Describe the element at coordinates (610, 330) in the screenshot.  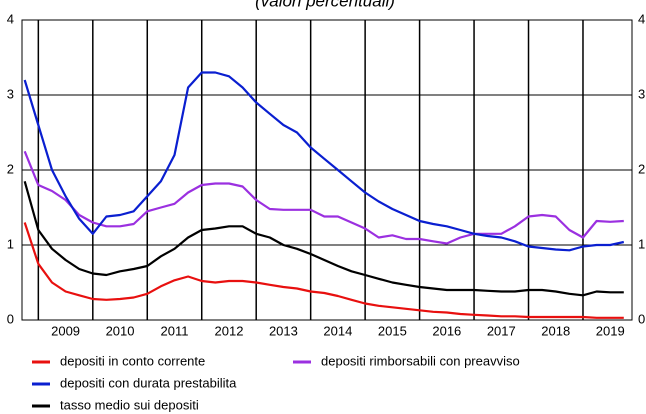
I see `x-tick-label: 2019` at that location.